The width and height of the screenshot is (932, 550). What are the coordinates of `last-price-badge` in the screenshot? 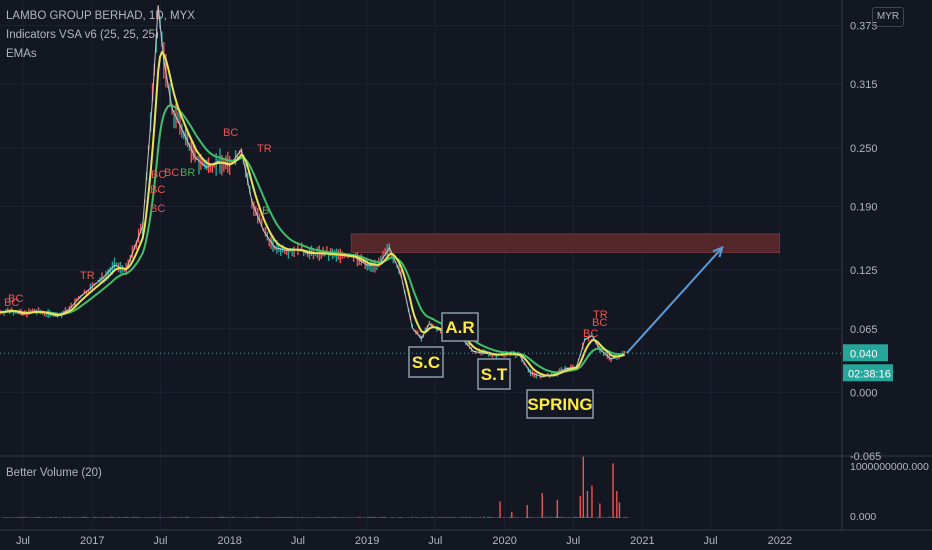 It's located at (865, 353).